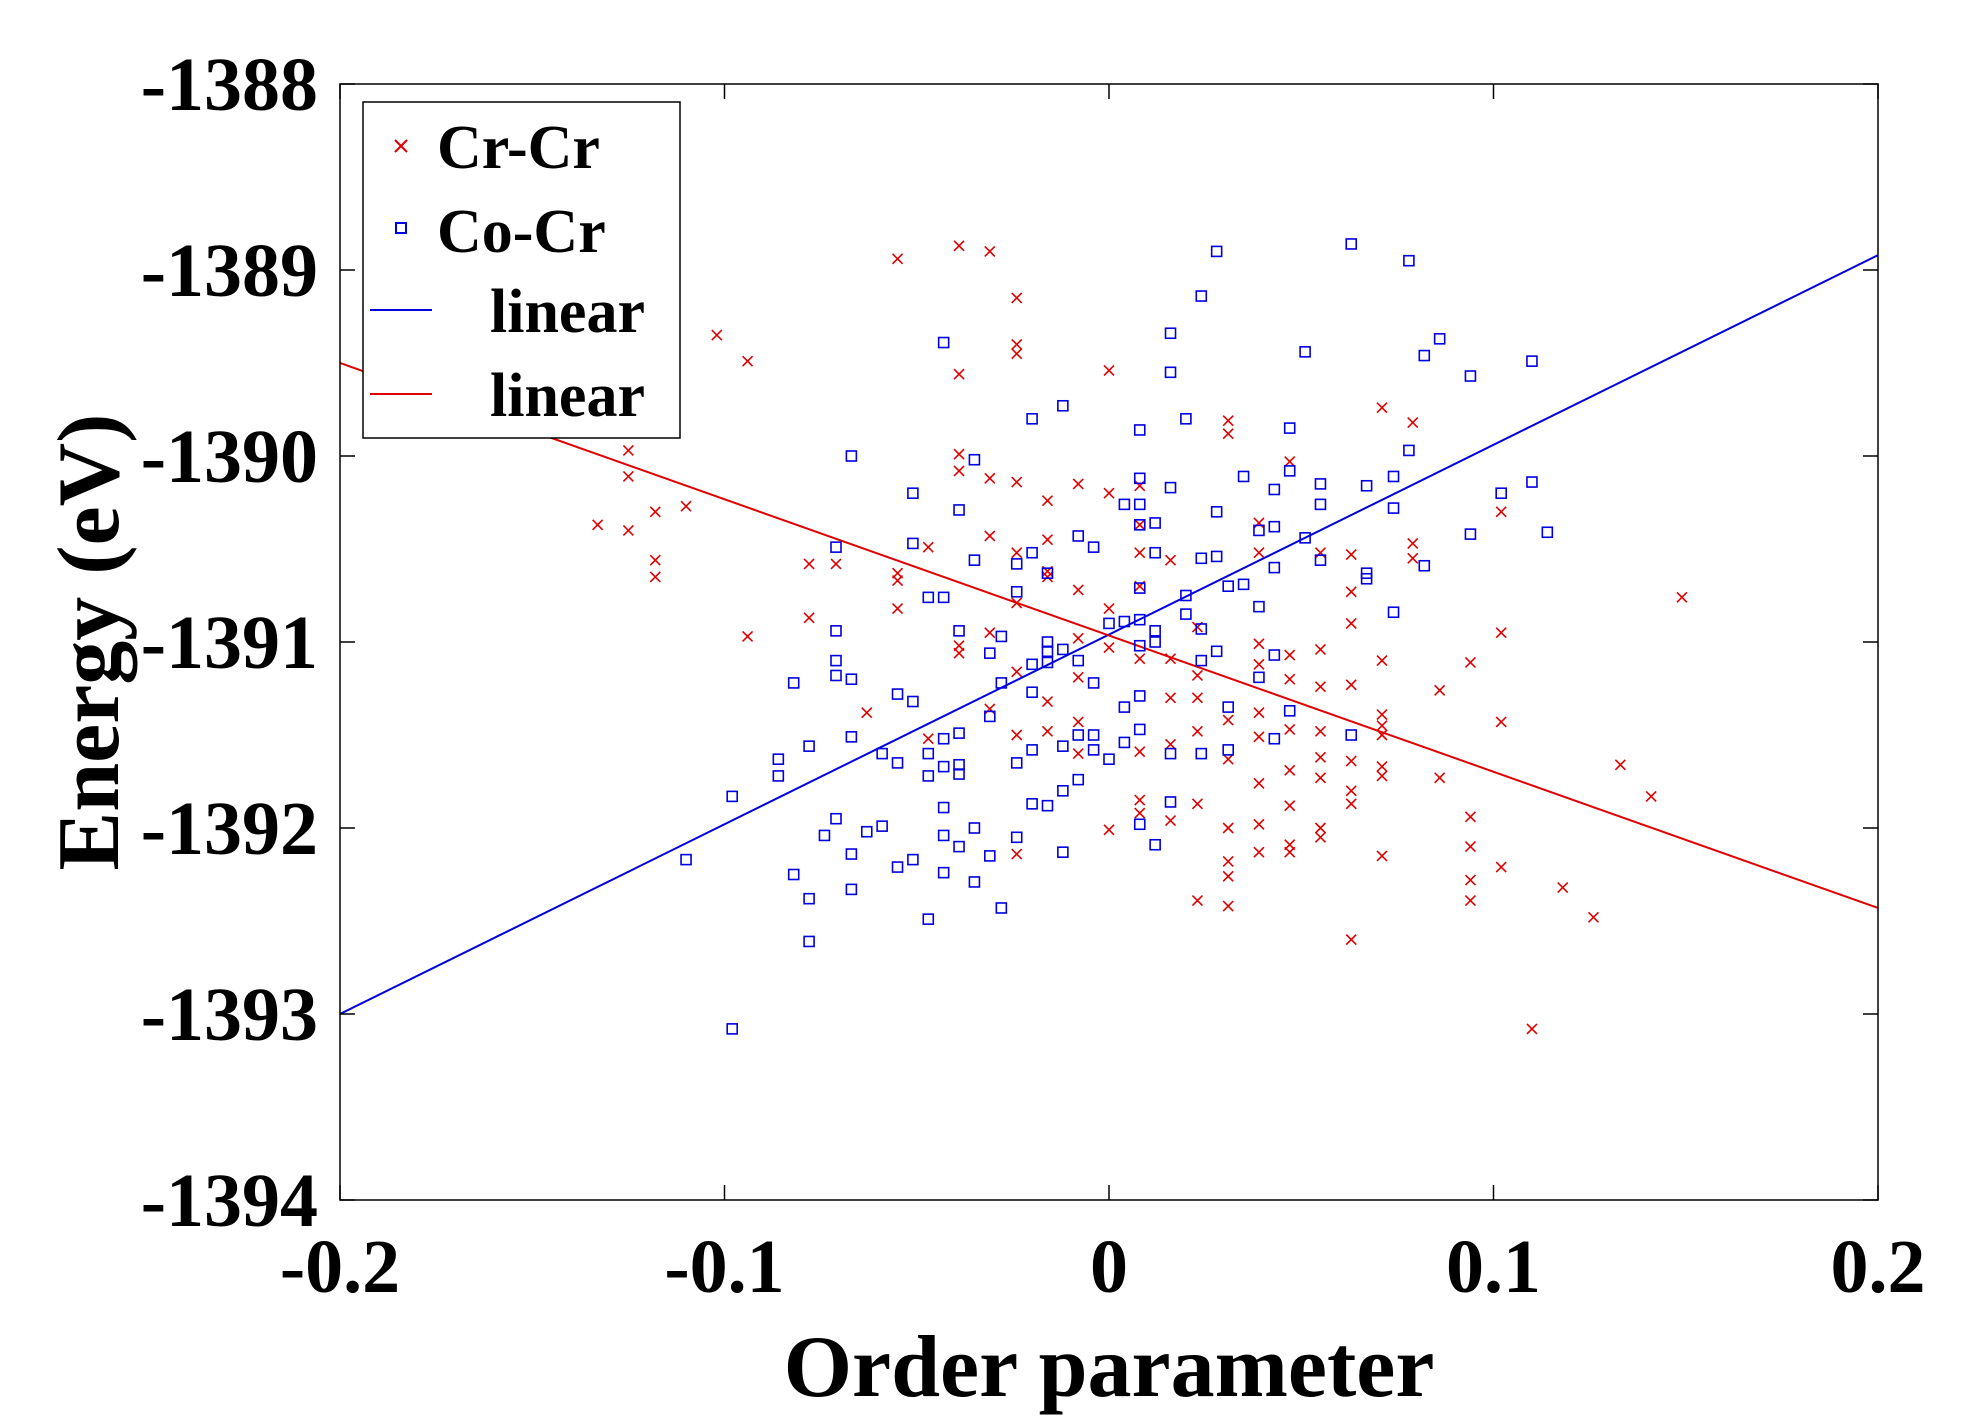  Describe the element at coordinates (567, 396) in the screenshot. I see `legend-label-linear-red: linear` at that location.